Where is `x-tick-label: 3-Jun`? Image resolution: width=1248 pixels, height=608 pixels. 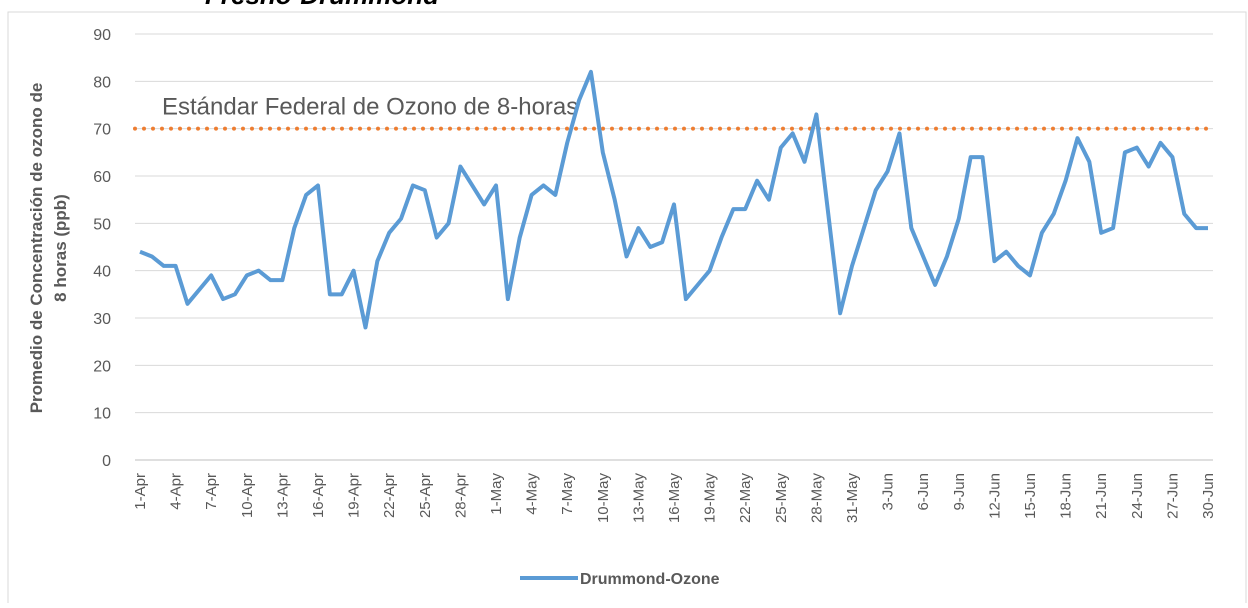 x-tick-label: 3-Jun is located at coordinates (888, 492).